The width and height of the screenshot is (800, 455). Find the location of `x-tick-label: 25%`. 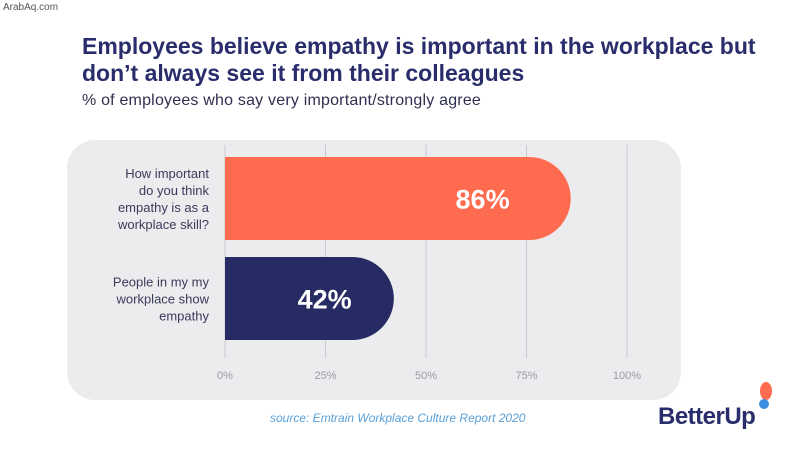

x-tick-label: 25% is located at coordinates (325, 376).